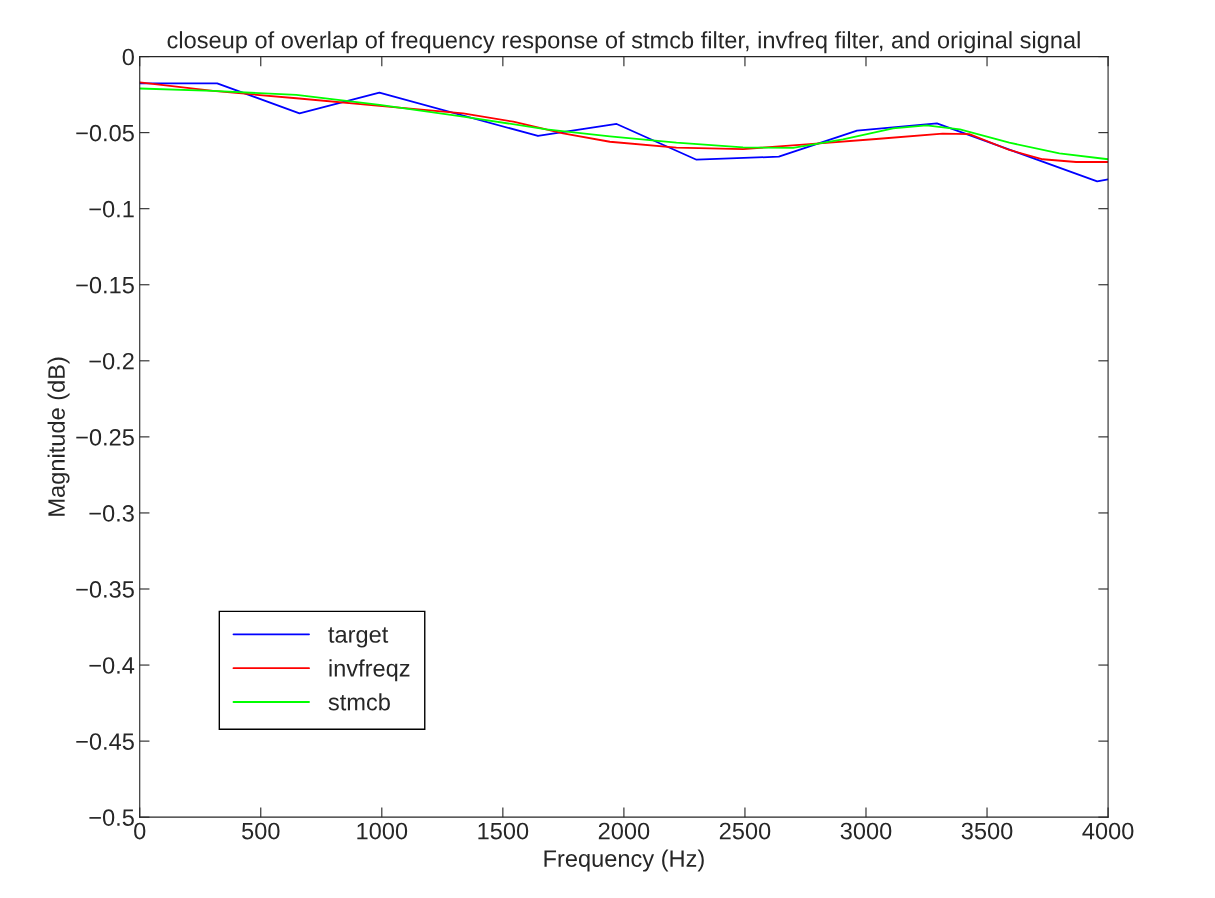  I want to click on x-tick-label: 500, so click(261, 831).